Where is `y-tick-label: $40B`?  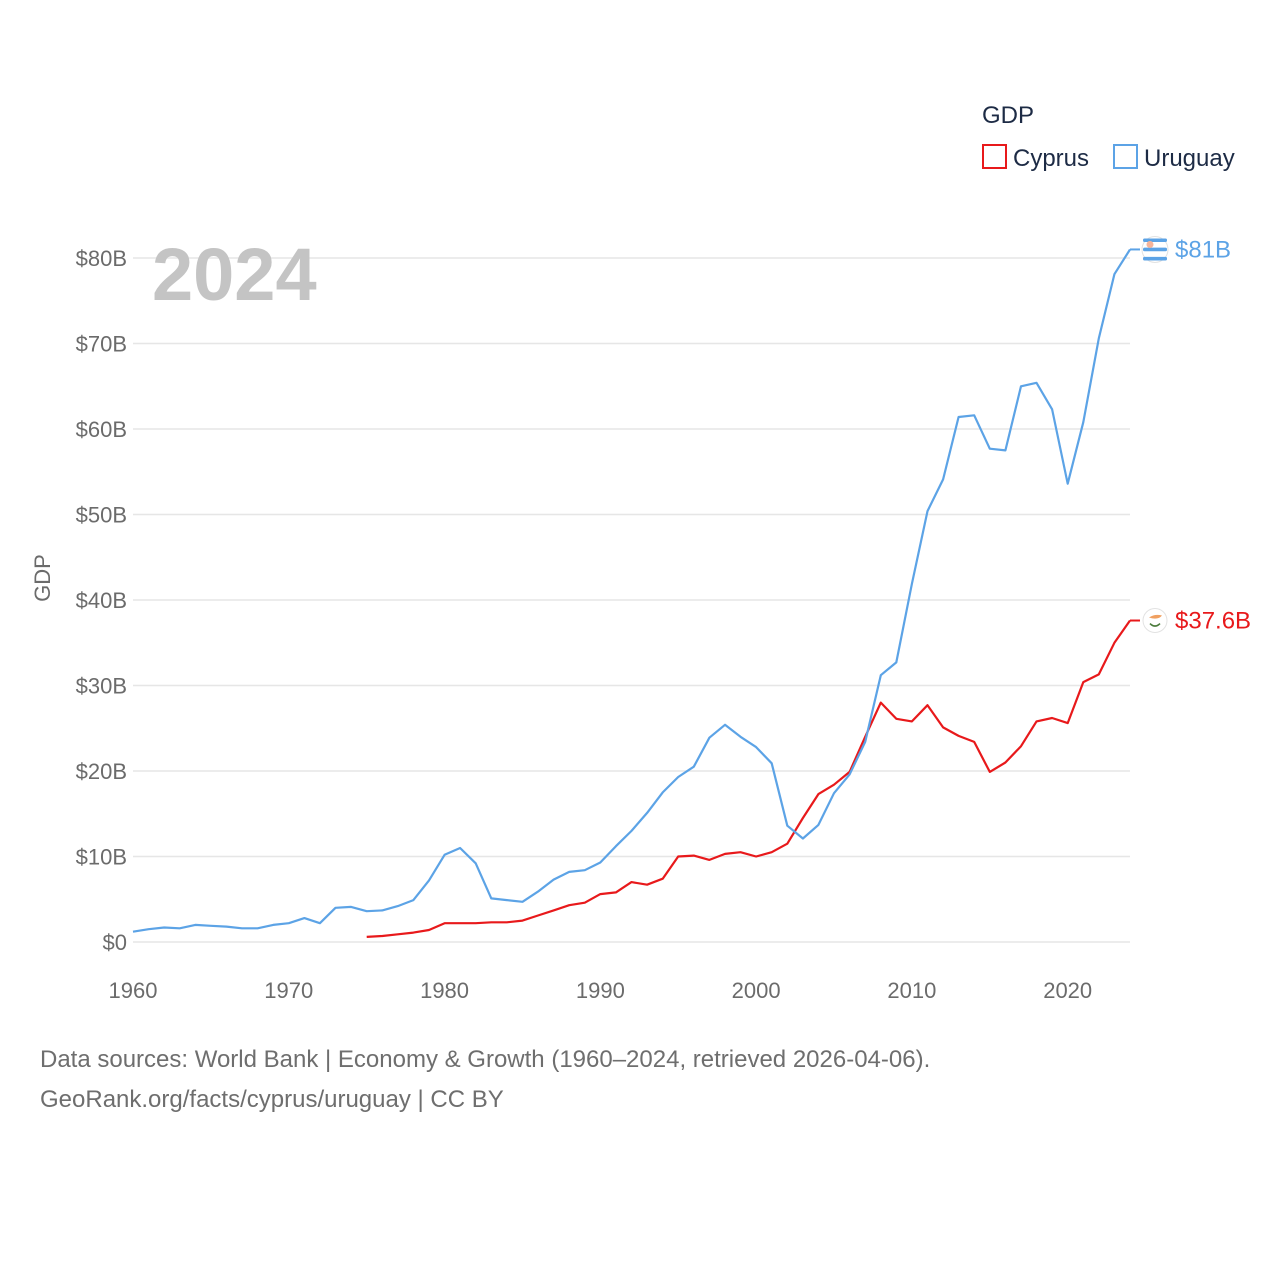 y-tick-label: $40B is located at coordinates (101, 600).